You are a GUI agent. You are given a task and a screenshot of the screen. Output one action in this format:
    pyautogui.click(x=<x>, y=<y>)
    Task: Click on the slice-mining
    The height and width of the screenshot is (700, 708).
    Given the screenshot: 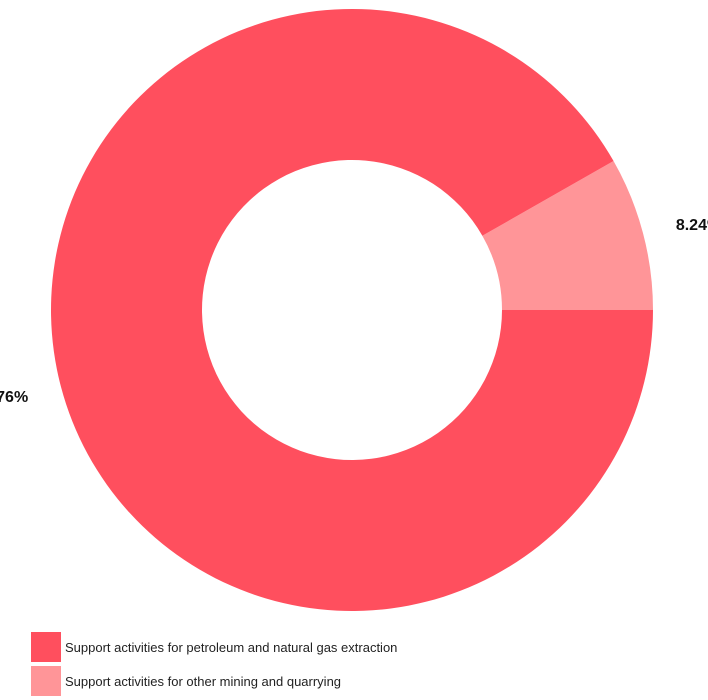 What is the action you would take?
    pyautogui.click(x=567, y=235)
    